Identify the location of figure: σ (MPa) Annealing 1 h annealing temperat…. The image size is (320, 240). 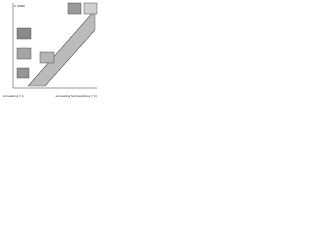
(50, 51).